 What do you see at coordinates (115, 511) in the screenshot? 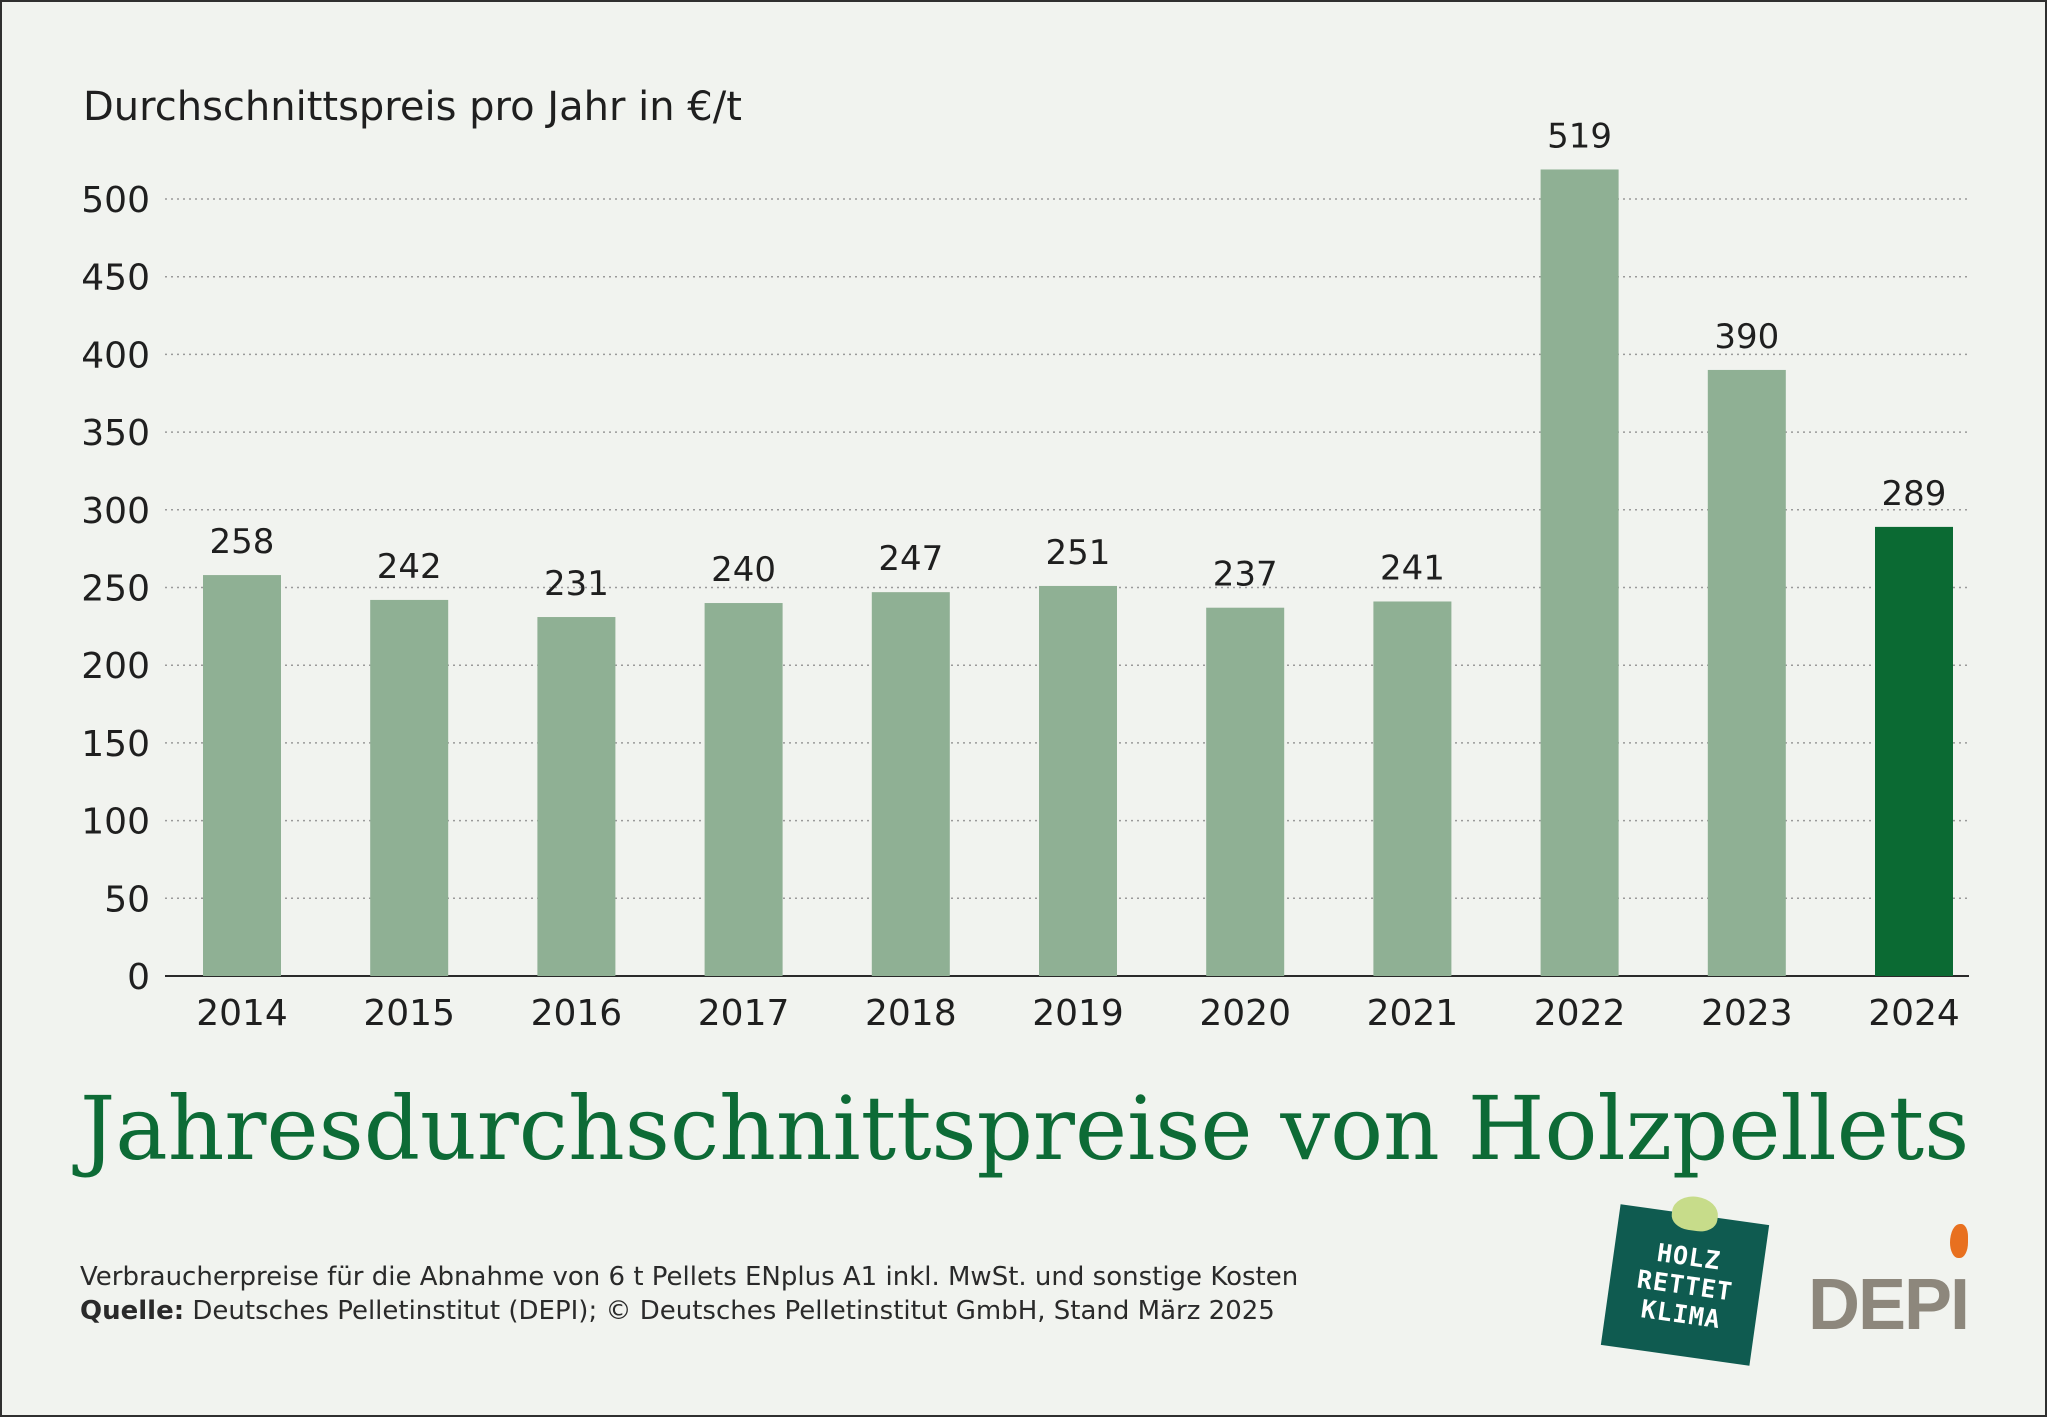
I see `y-tick-label: 300` at bounding box center [115, 511].